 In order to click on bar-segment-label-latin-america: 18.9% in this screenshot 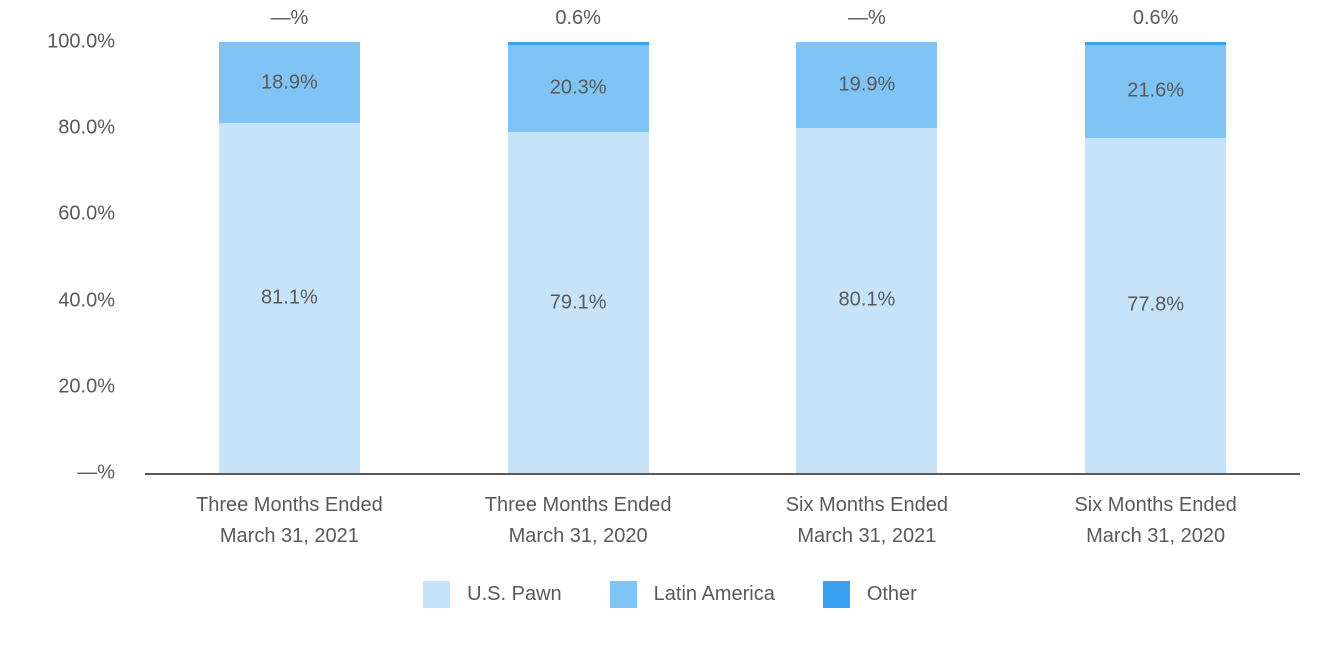, I will do `click(289, 82)`.